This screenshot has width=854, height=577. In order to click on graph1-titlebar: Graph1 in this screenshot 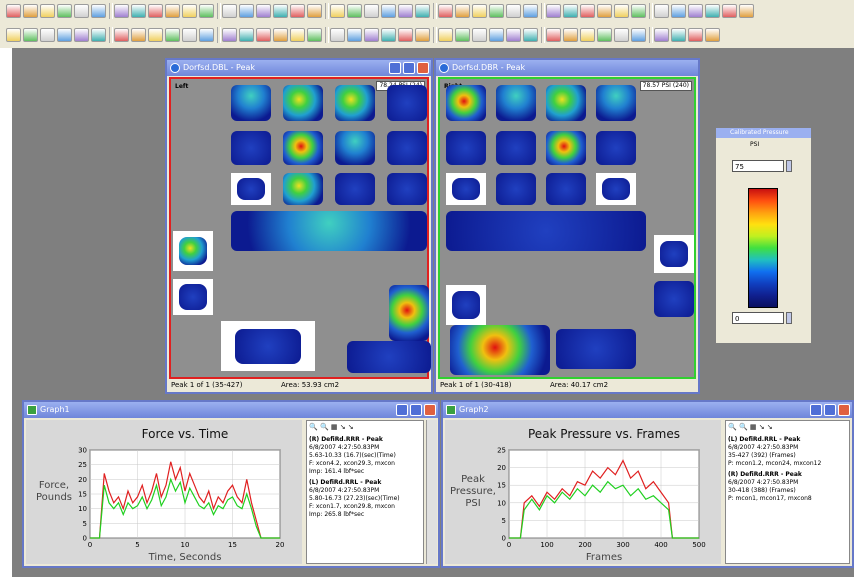, I will do `click(231, 410)`.